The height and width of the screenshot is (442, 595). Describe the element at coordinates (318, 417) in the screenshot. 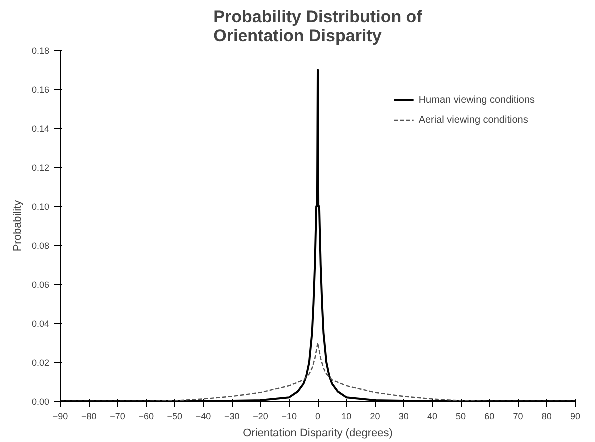

I see `x-tick-label: 0` at that location.